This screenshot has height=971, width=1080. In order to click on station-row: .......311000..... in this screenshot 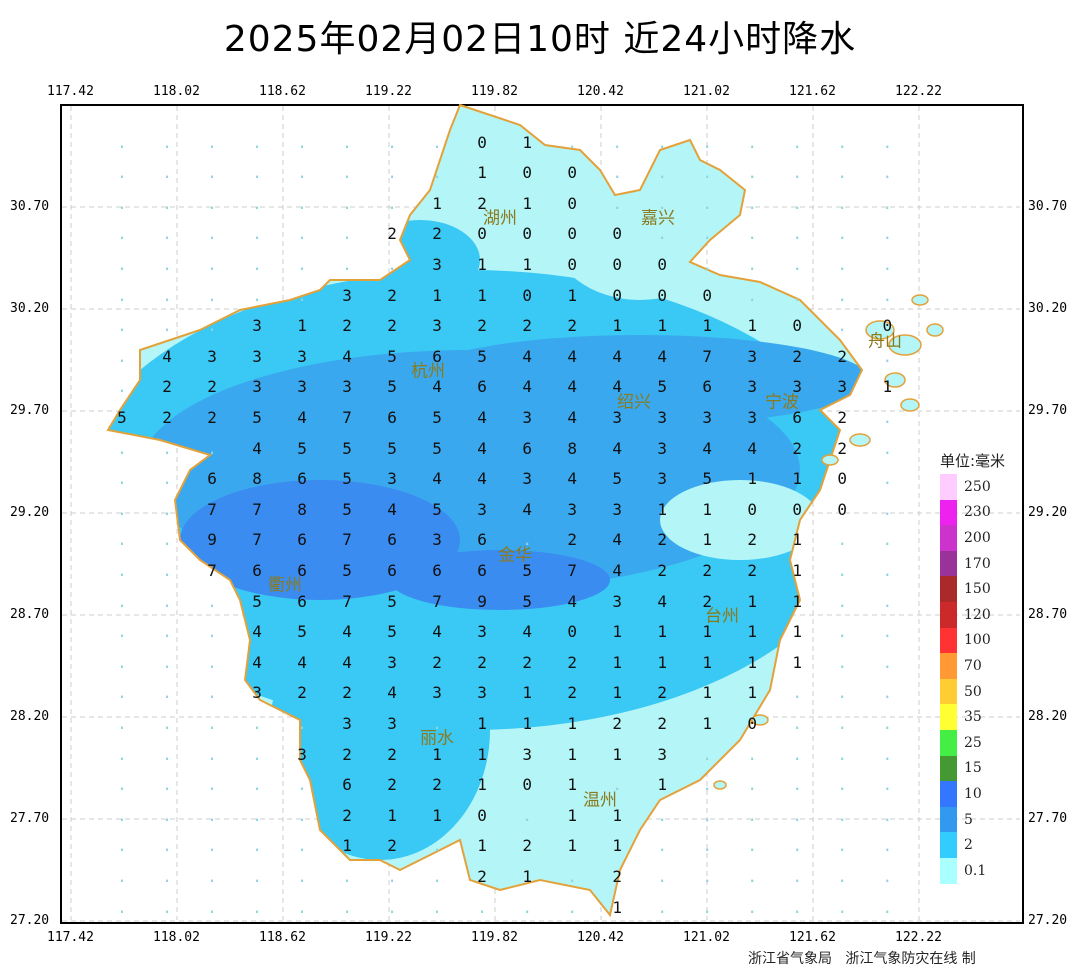, I will do `click(522, 264)`.